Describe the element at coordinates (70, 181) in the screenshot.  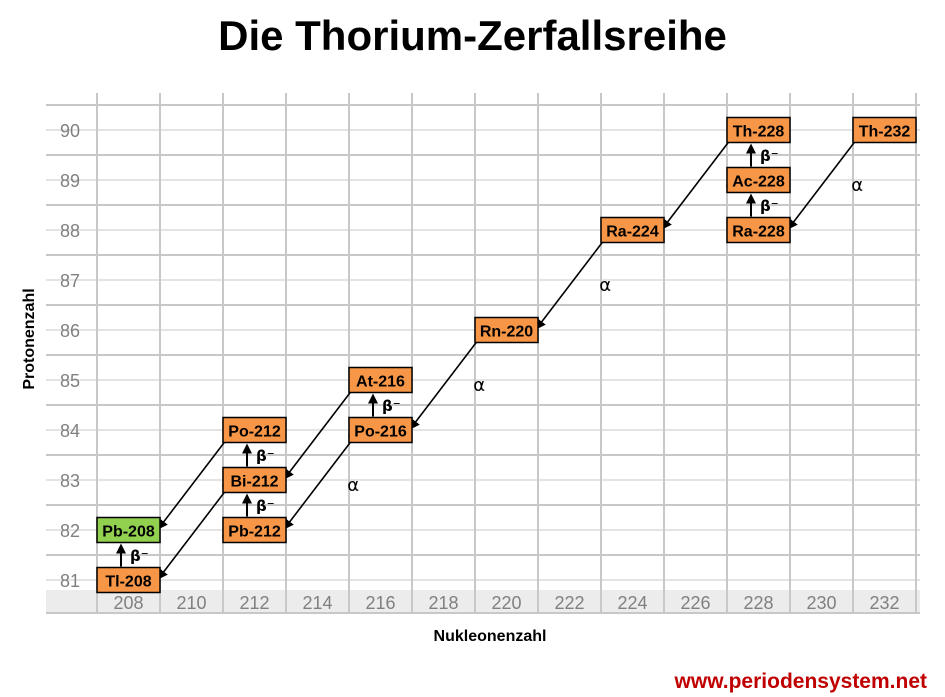
I see `y-tick-label: 89` at that location.